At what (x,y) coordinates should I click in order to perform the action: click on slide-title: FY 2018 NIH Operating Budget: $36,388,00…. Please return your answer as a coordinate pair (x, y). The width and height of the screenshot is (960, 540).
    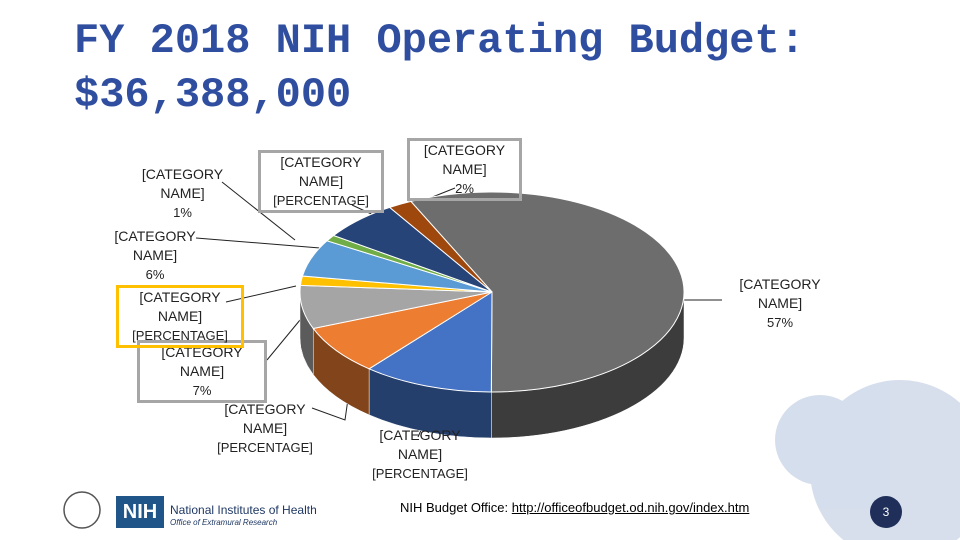
    Looking at the image, I should click on (439, 68).